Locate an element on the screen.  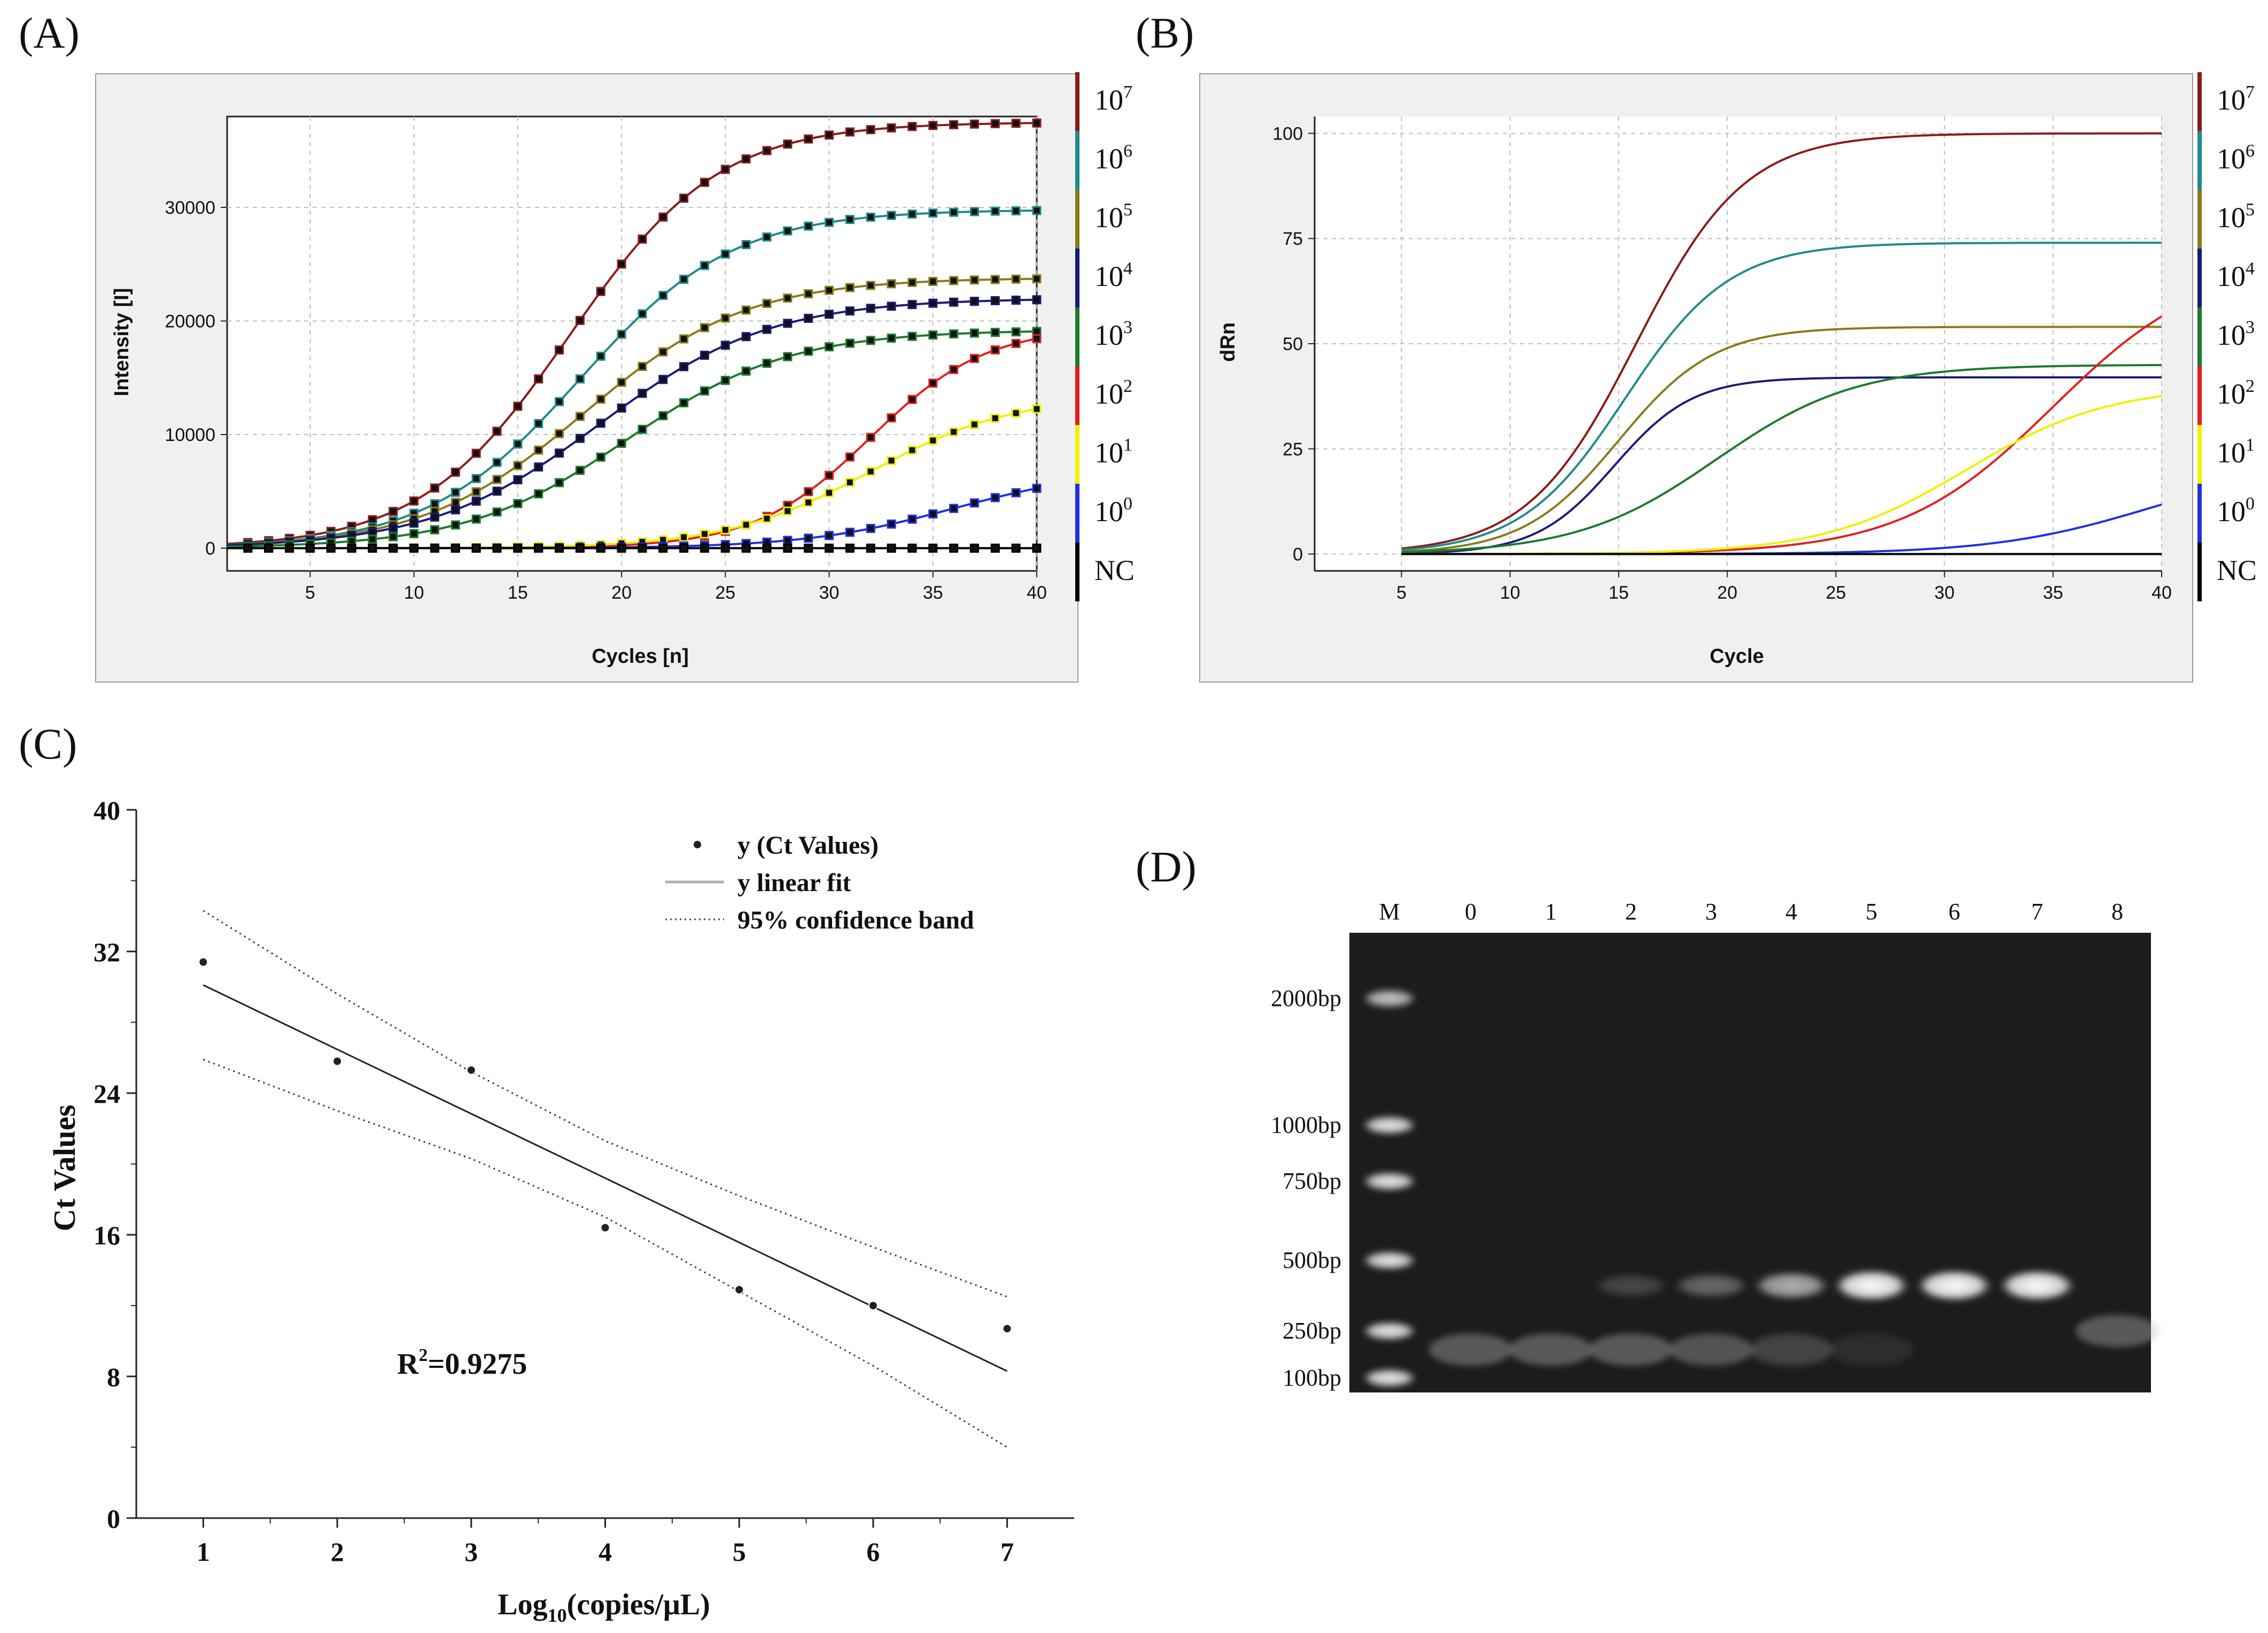
x-tick-label: 30 is located at coordinates (829, 593).